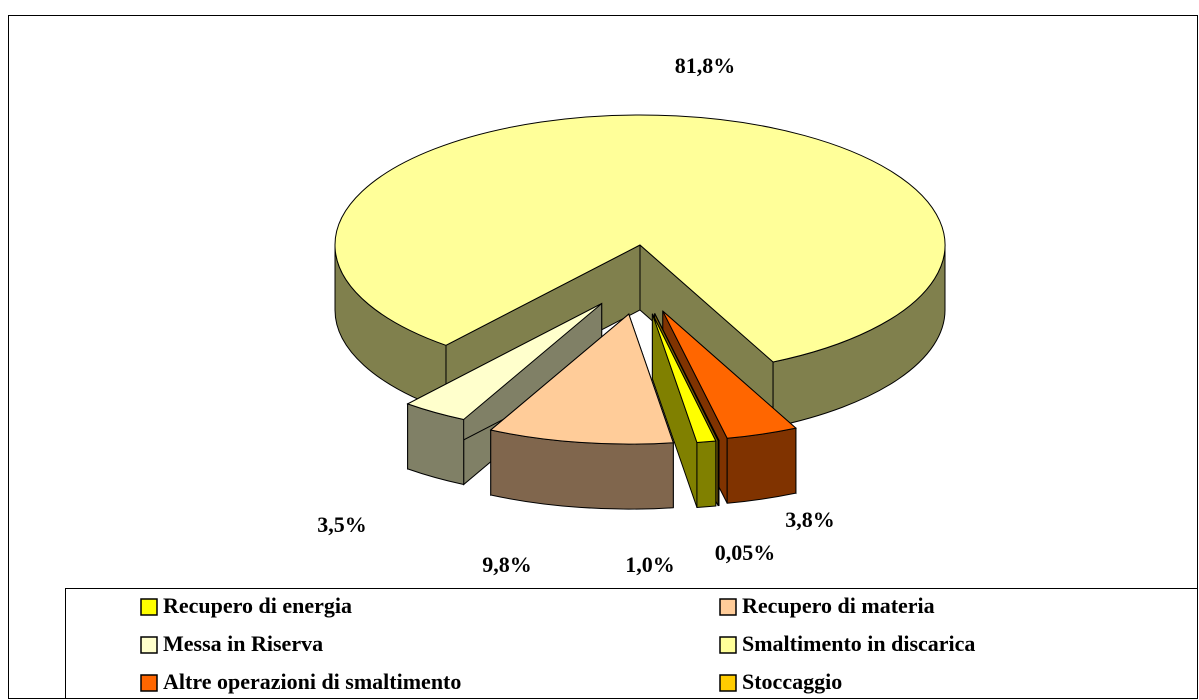 The image size is (1199, 700). What do you see at coordinates (507, 564) in the screenshot?
I see `data-label: 9,8%` at bounding box center [507, 564].